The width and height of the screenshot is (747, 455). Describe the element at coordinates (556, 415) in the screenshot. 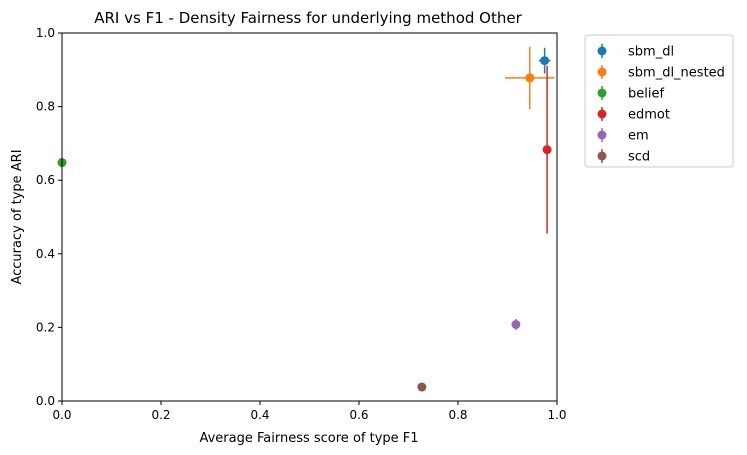

I see `x-tick-label: 1.0` at that location.